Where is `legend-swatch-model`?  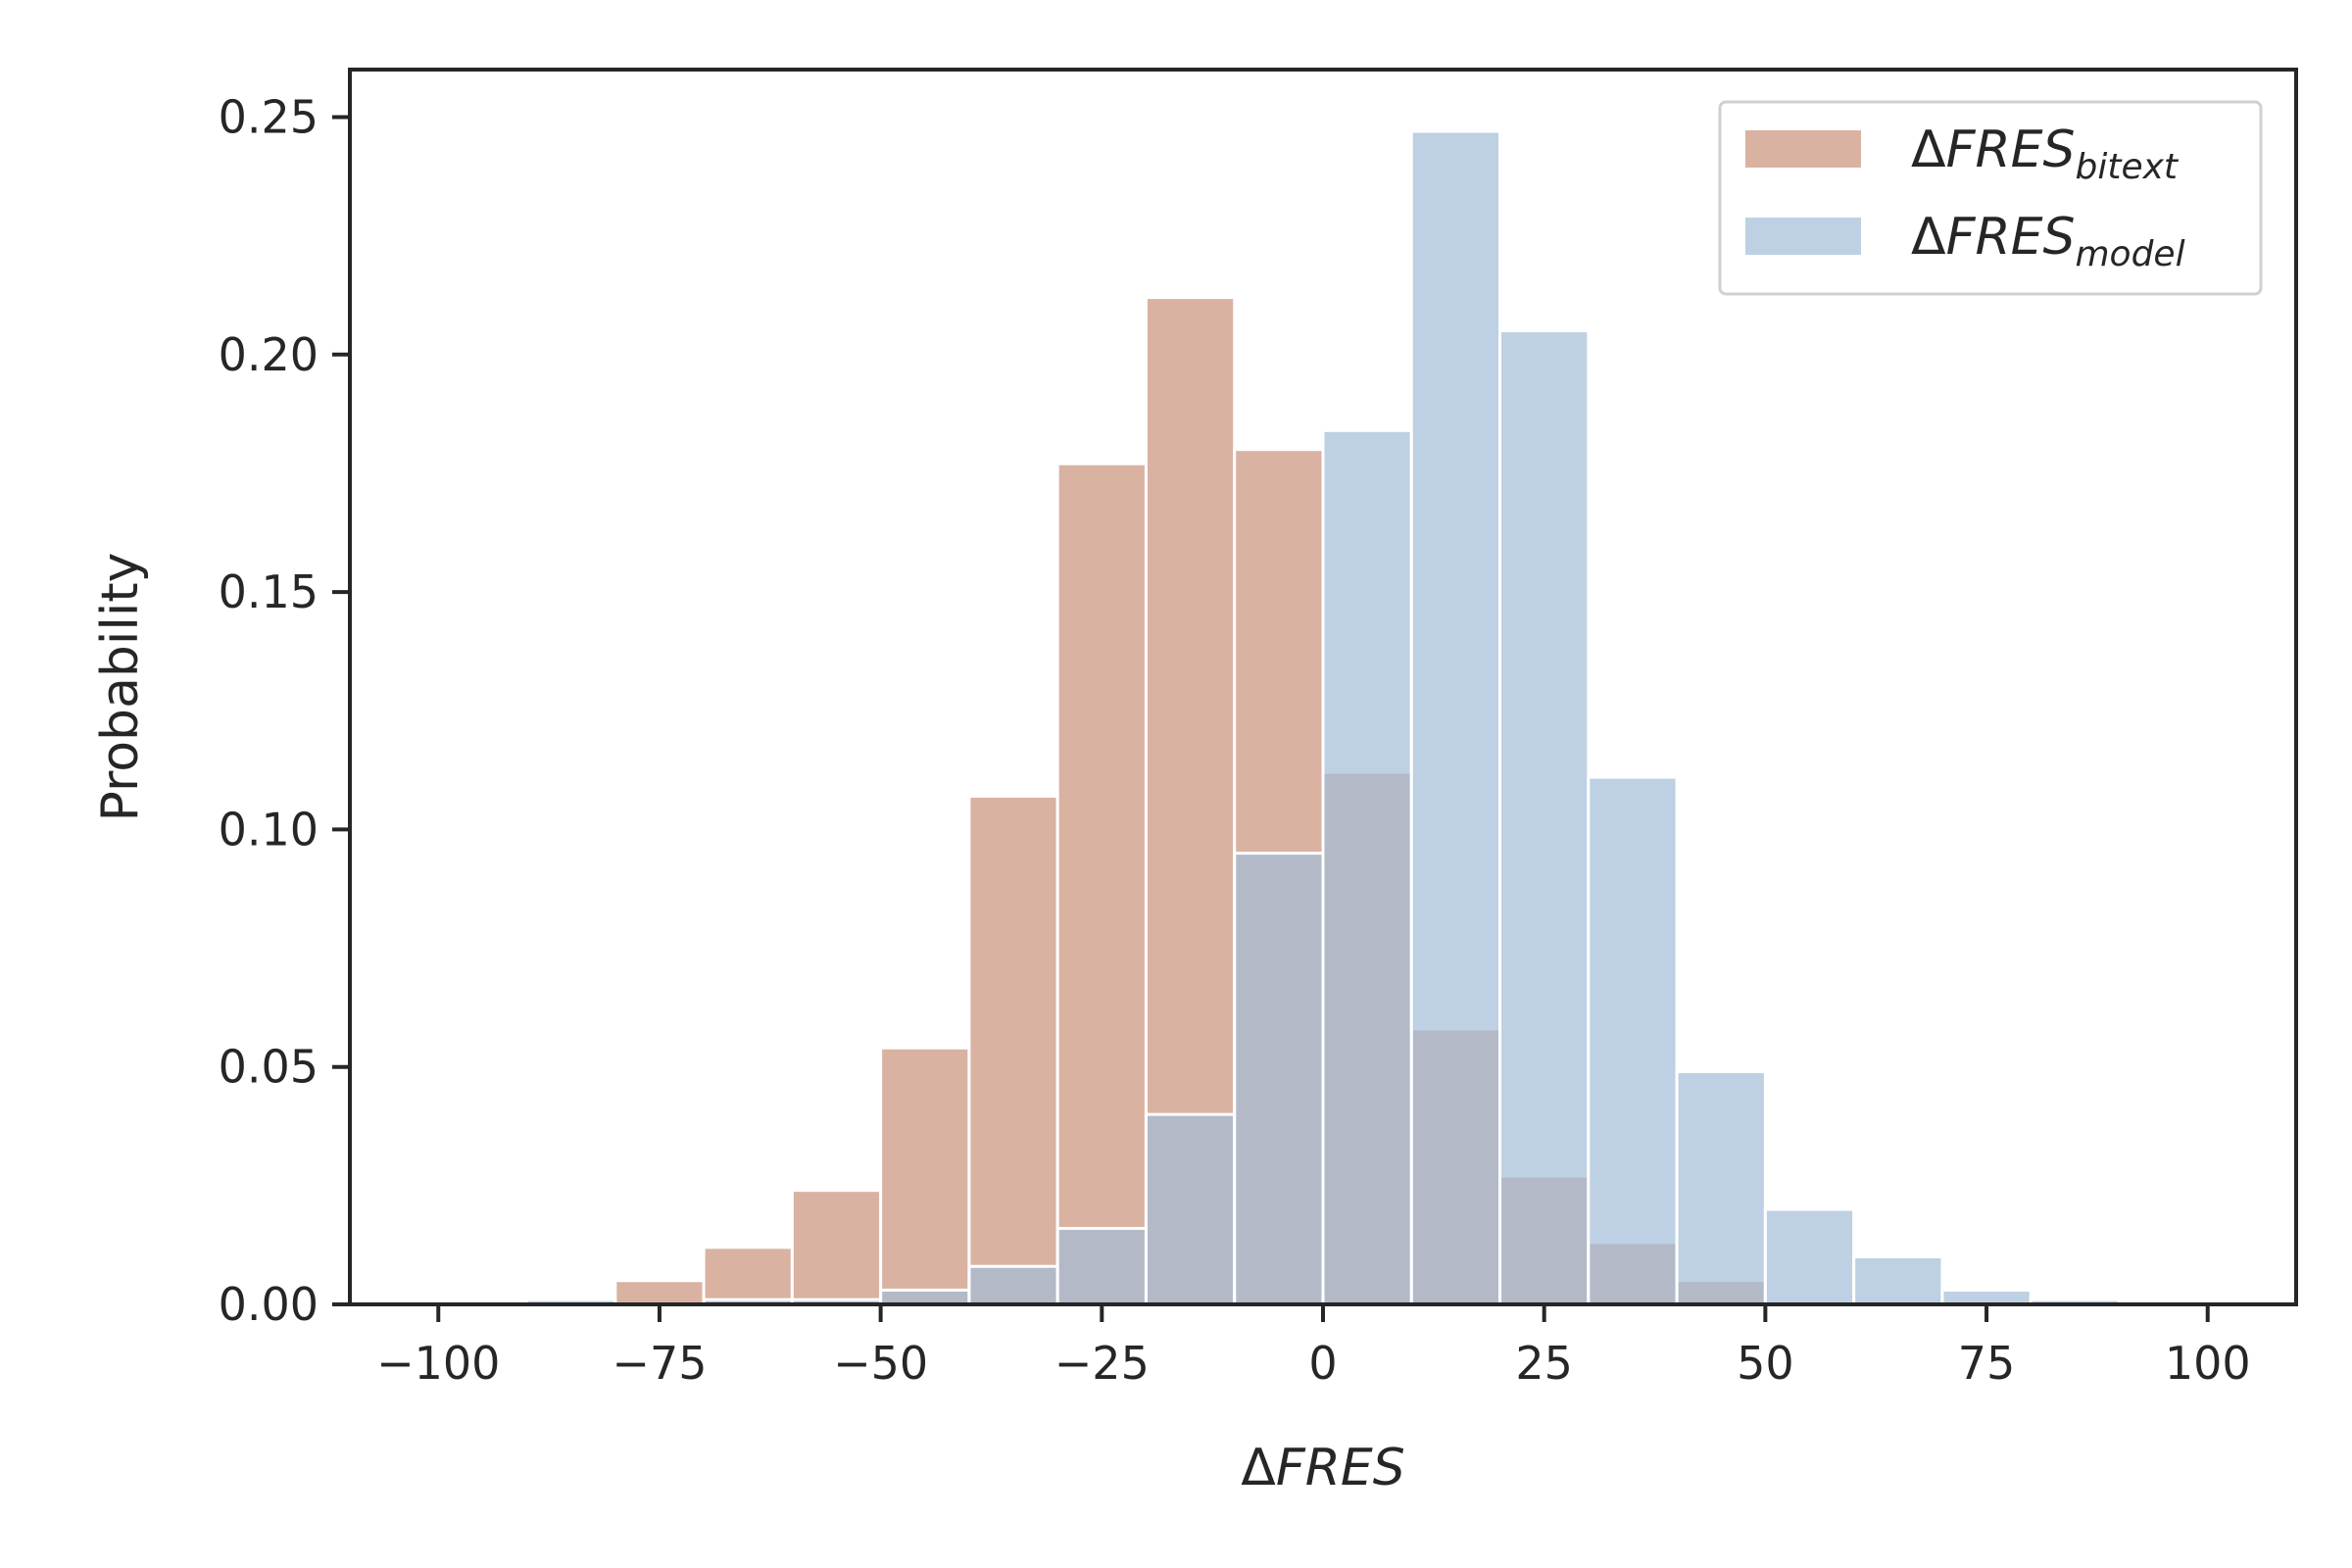 legend-swatch-model is located at coordinates (1803, 236).